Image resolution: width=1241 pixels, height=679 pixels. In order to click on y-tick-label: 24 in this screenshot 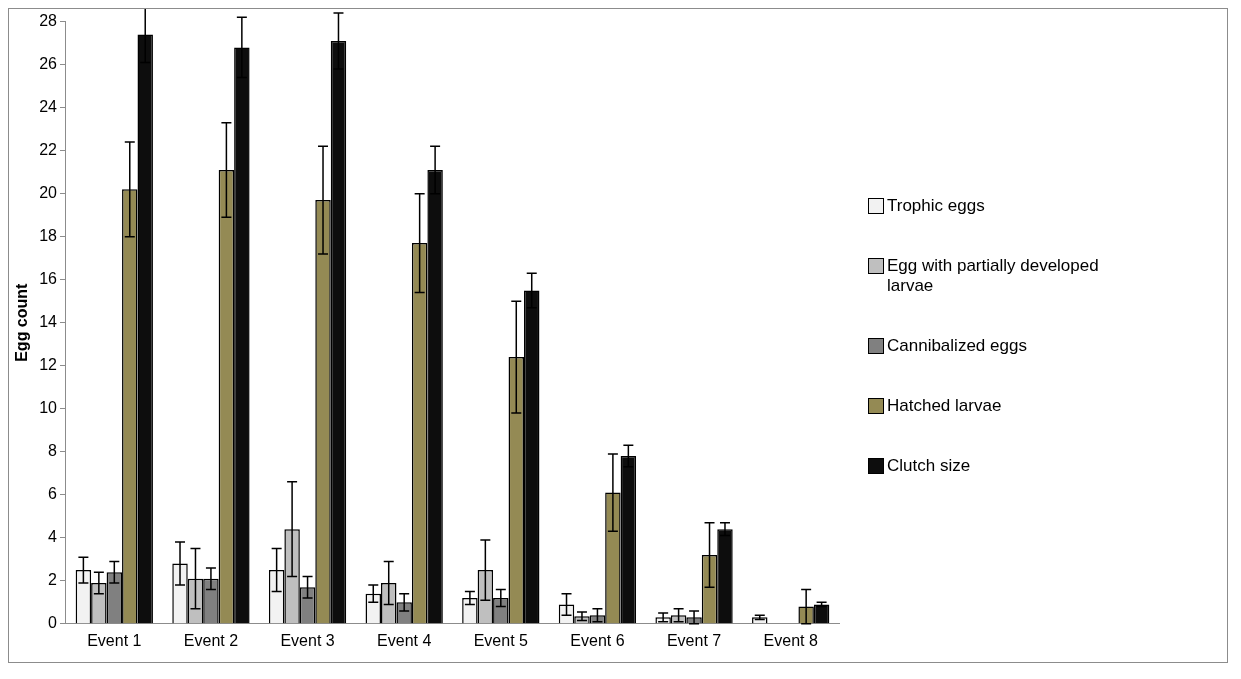, I will do `click(48, 107)`.